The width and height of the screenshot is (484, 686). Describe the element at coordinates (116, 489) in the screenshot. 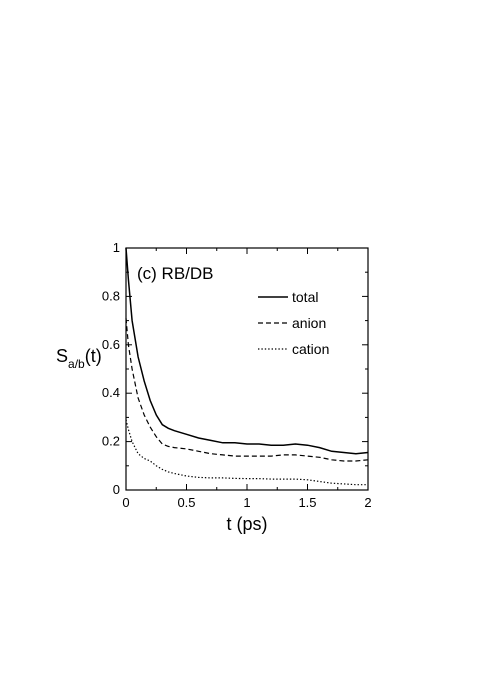

I see `y-tick-label: 0` at that location.